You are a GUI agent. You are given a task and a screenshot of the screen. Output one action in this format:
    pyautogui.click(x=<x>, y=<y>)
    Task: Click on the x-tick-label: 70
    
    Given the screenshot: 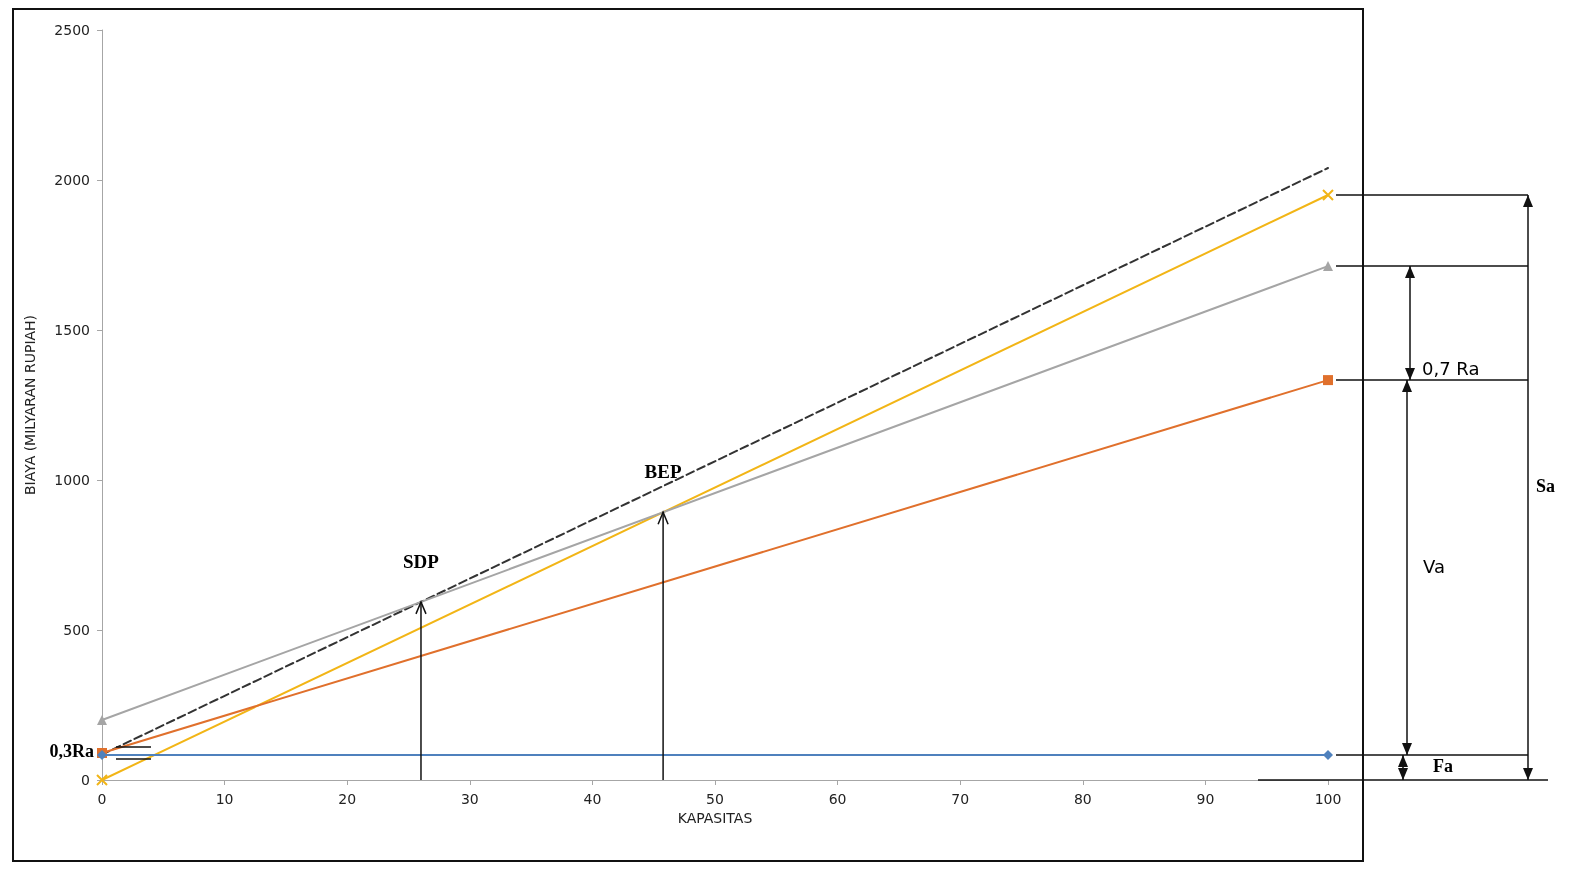 What is the action you would take?
    pyautogui.click(x=960, y=799)
    